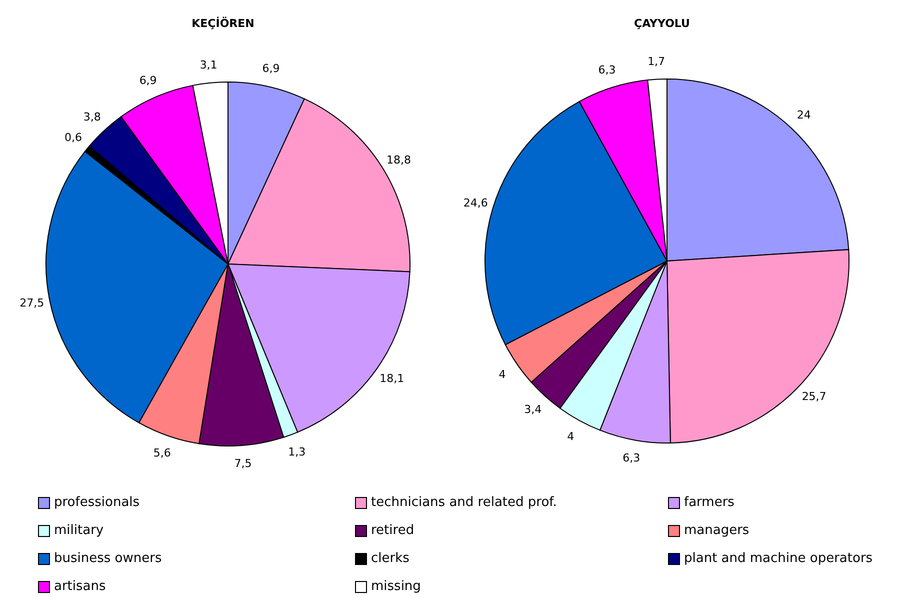  I want to click on data-label: 18,8, so click(398, 159).